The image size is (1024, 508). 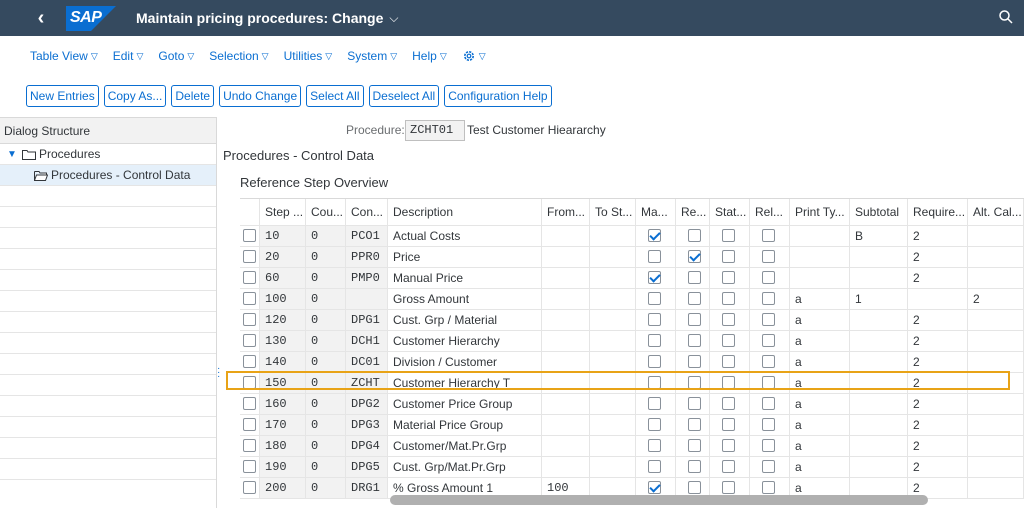 I want to click on app-title: Maintain pricing procedures: Change, so click(x=260, y=18).